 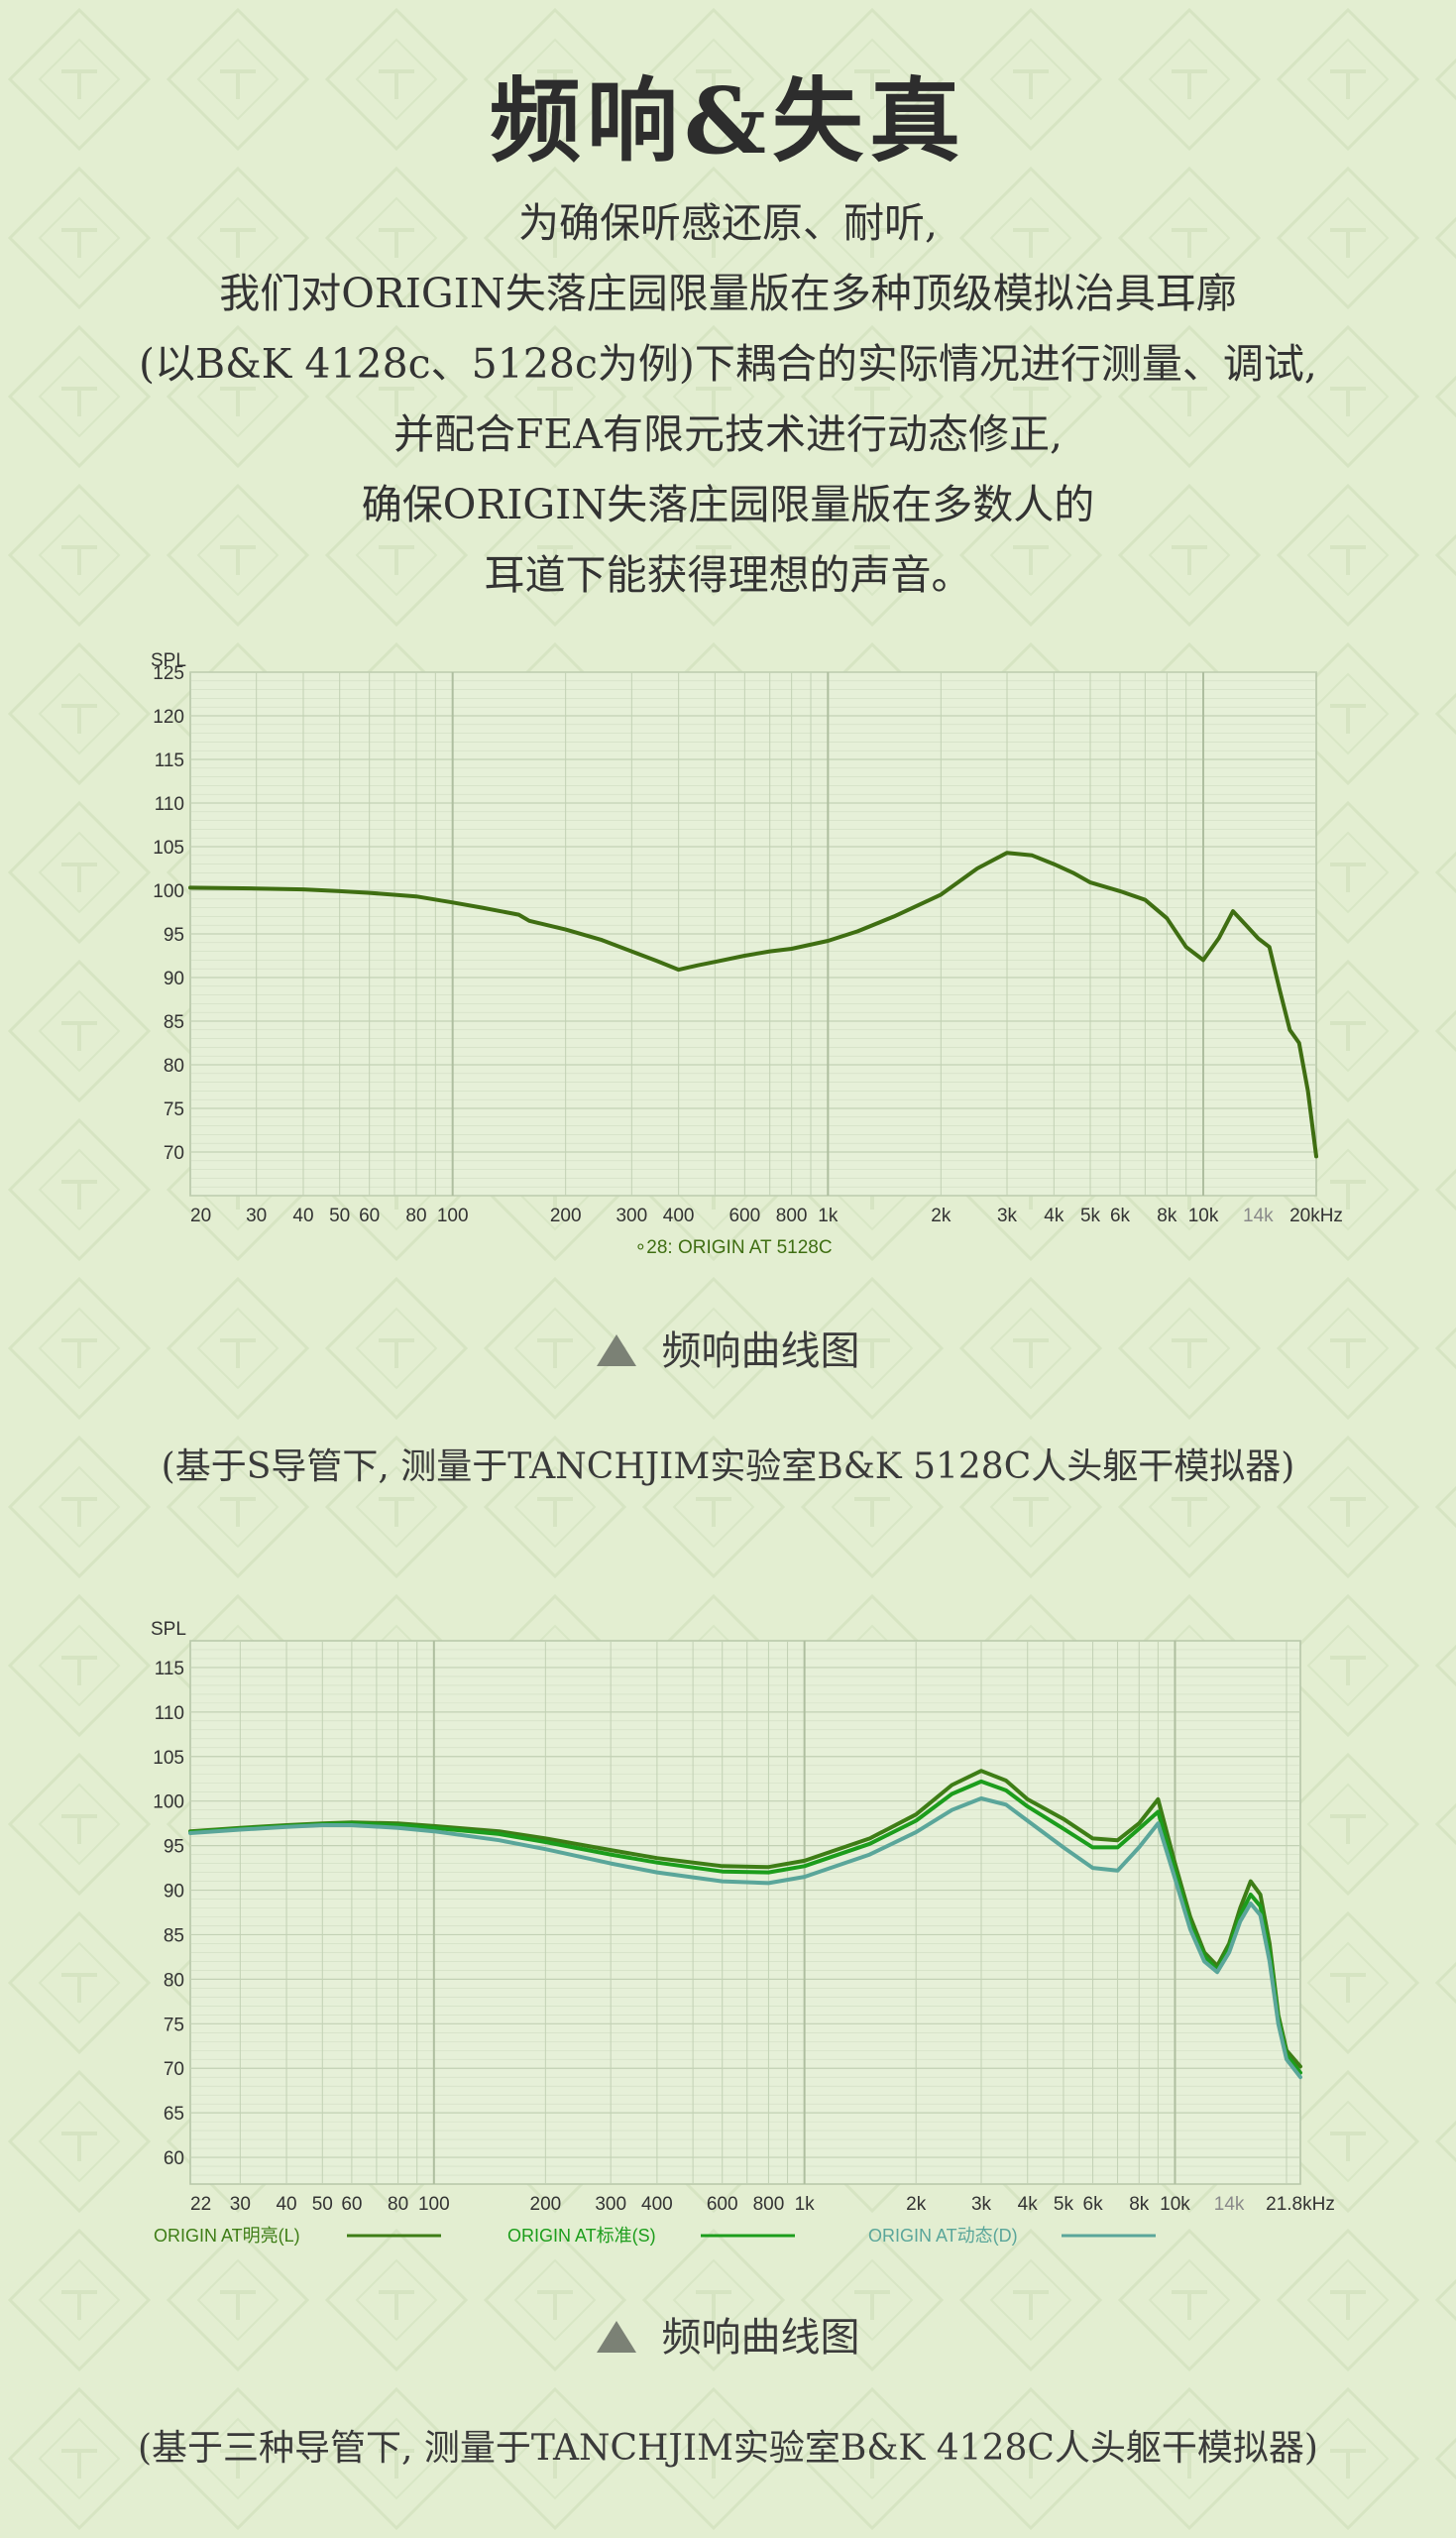 I want to click on intro-line: 为确保听感还原、耐听,, so click(x=728, y=223).